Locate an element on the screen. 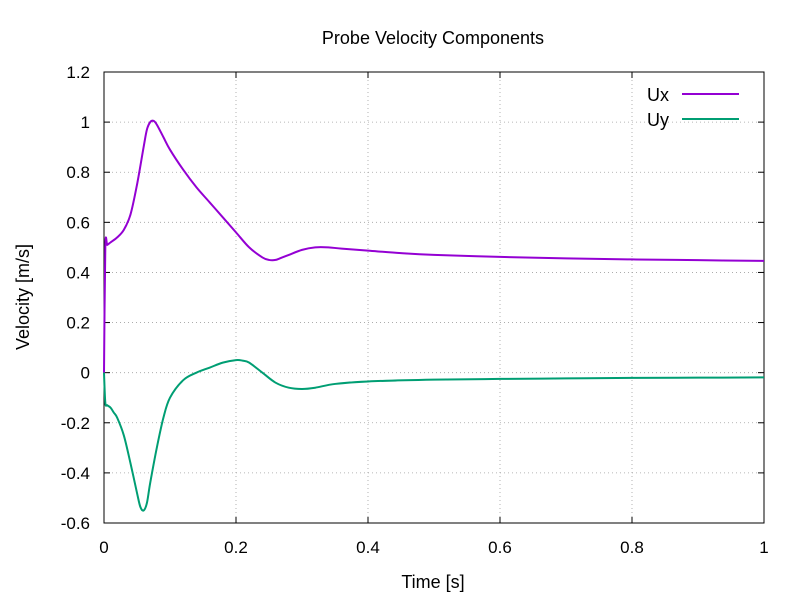 This screenshot has width=800, height=600. x-axis-label: Time [s] is located at coordinates (432, 582).